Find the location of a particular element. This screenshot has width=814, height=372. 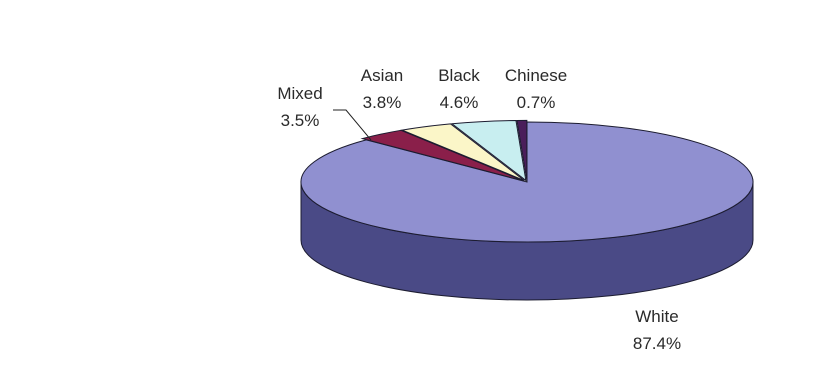

slice-value-black: 4.6% is located at coordinates (459, 102).